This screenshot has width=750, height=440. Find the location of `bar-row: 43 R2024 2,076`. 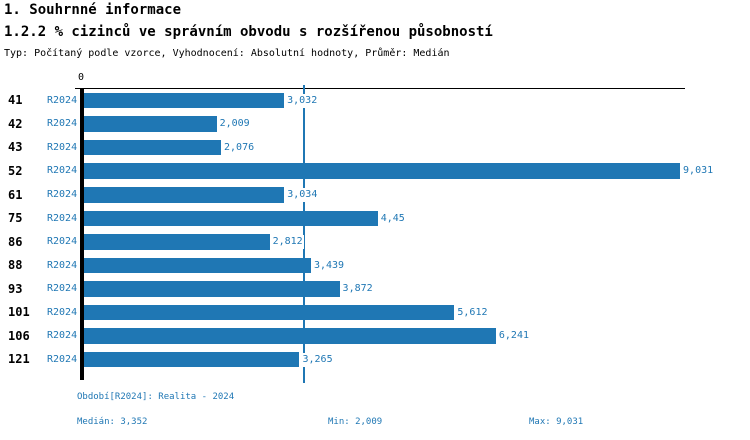

bar-row: 43 R2024 2,076 is located at coordinates (375, 148).